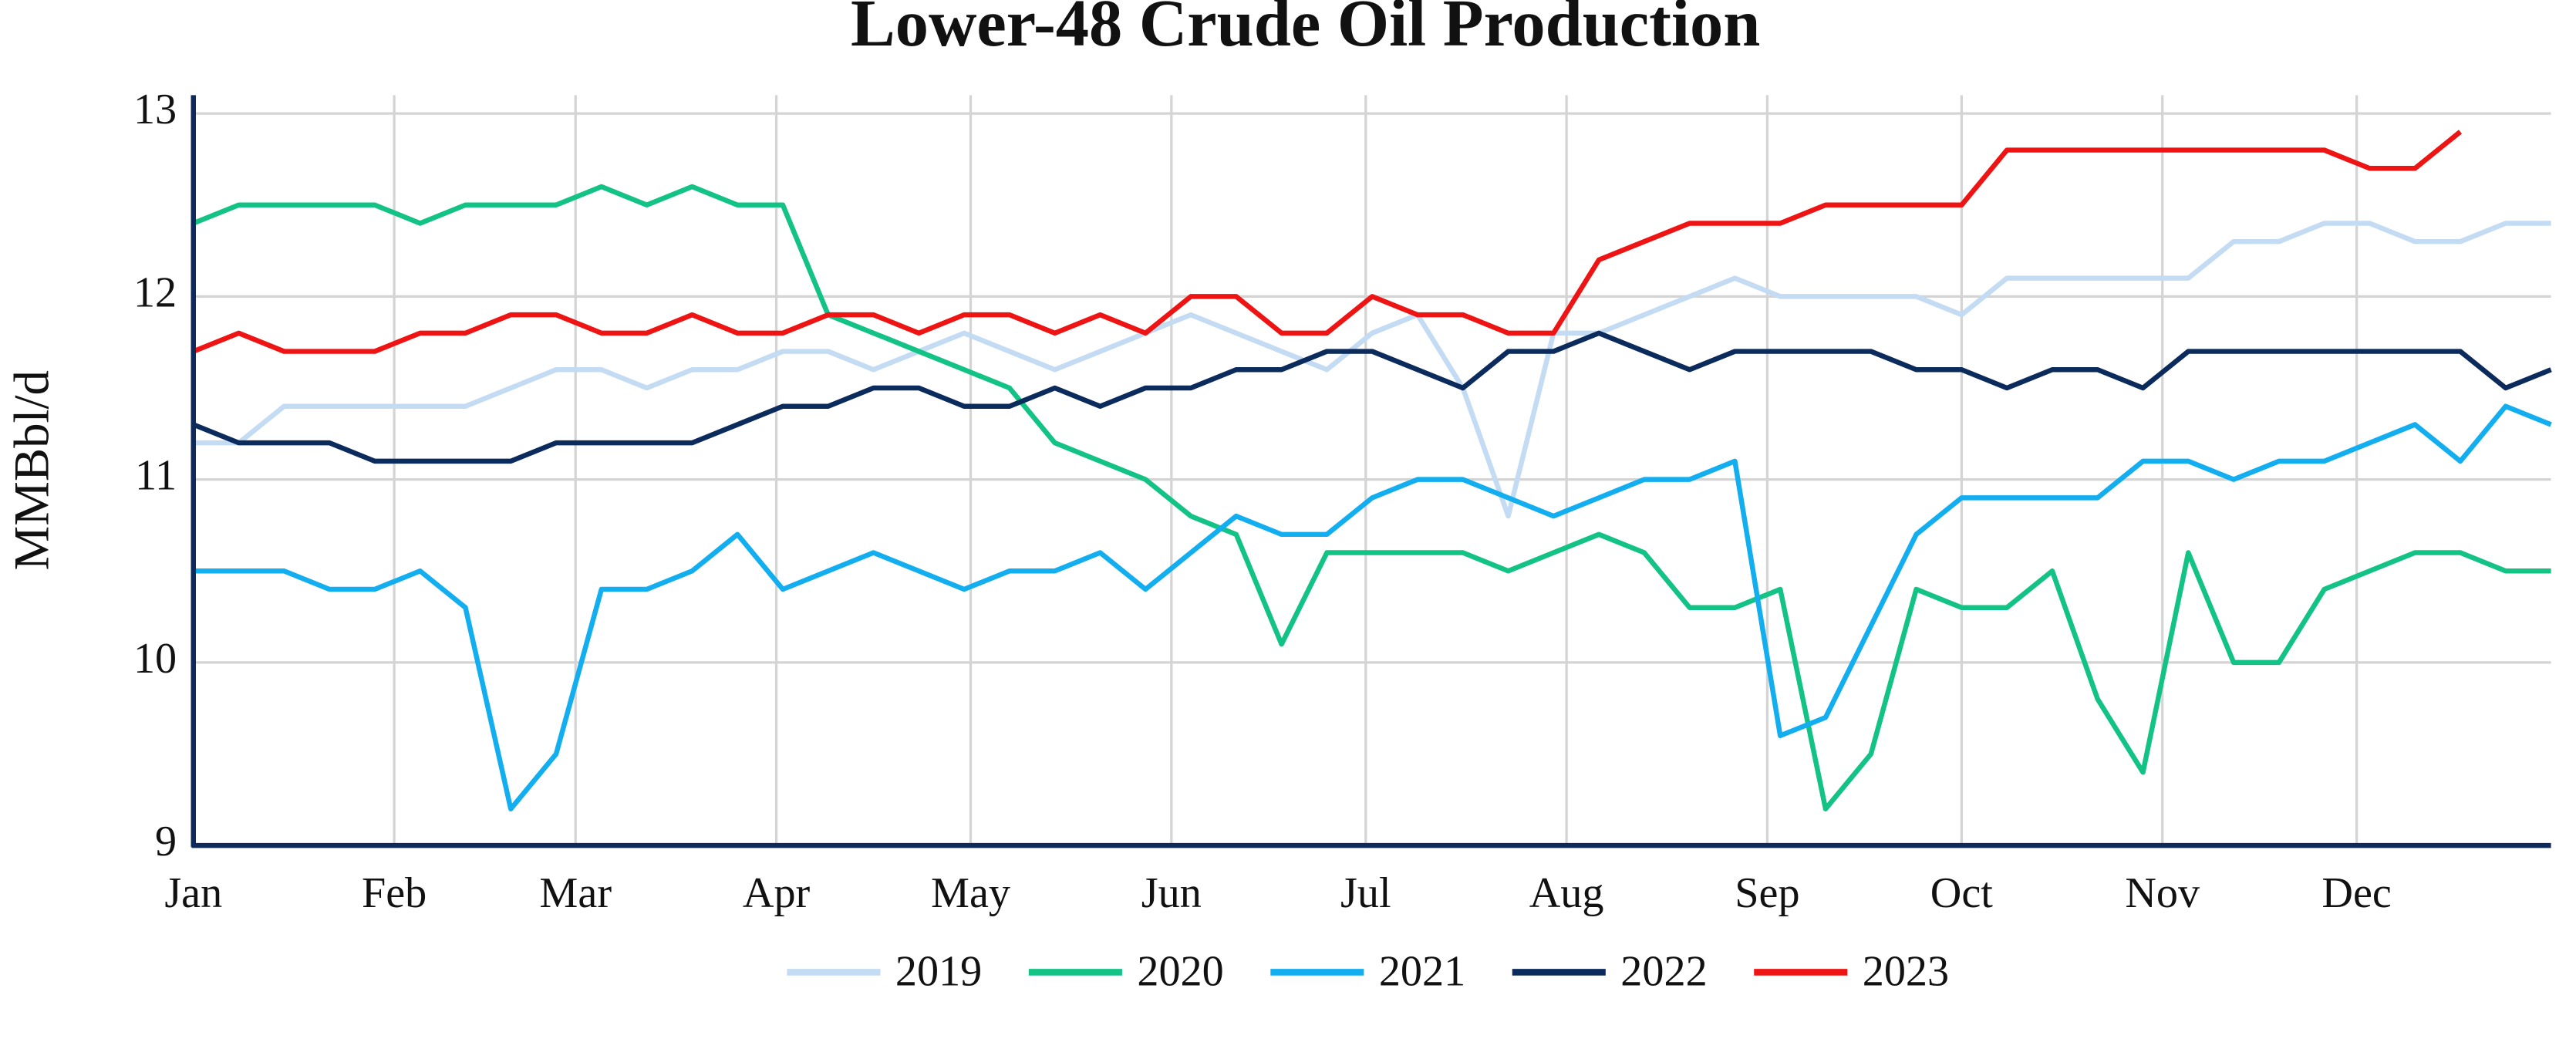  Describe the element at coordinates (1171, 893) in the screenshot. I see `x-tick-label: Jun` at that location.